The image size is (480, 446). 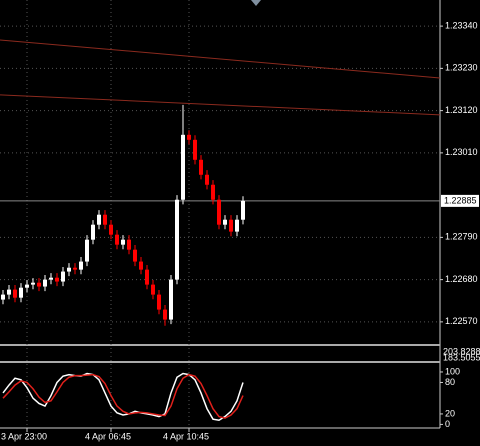 I want to click on y-tick-label: 0, so click(x=447, y=424).